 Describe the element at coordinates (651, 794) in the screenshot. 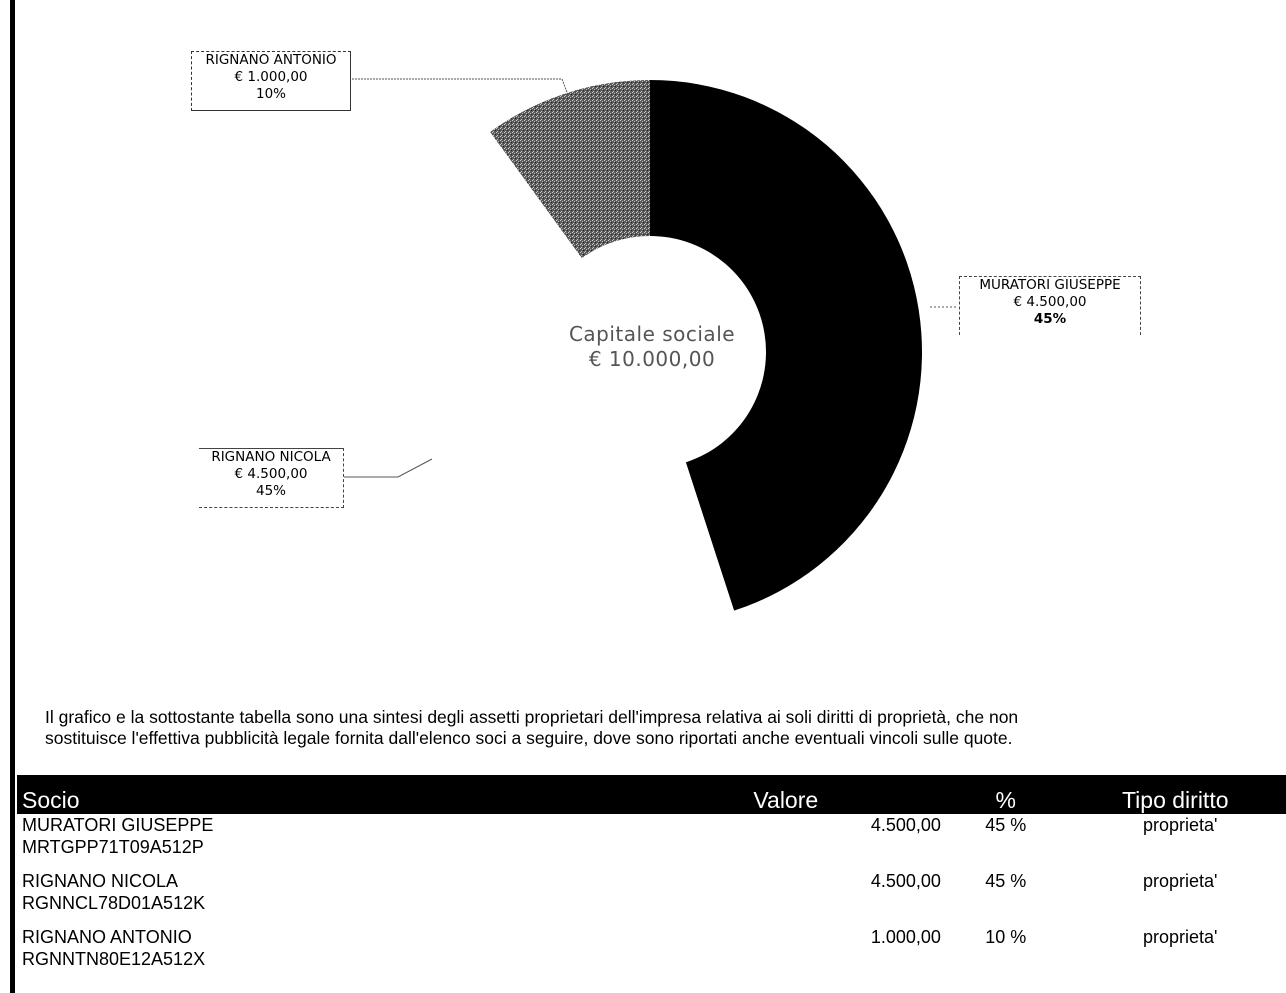

I see `table-header-row: Socio Valore % Tipo diritto` at that location.